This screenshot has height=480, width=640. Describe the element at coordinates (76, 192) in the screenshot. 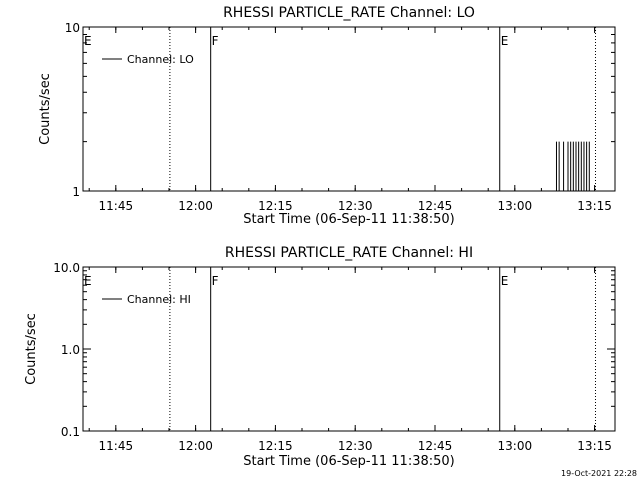

I see `y-tick-label: 1` at that location.